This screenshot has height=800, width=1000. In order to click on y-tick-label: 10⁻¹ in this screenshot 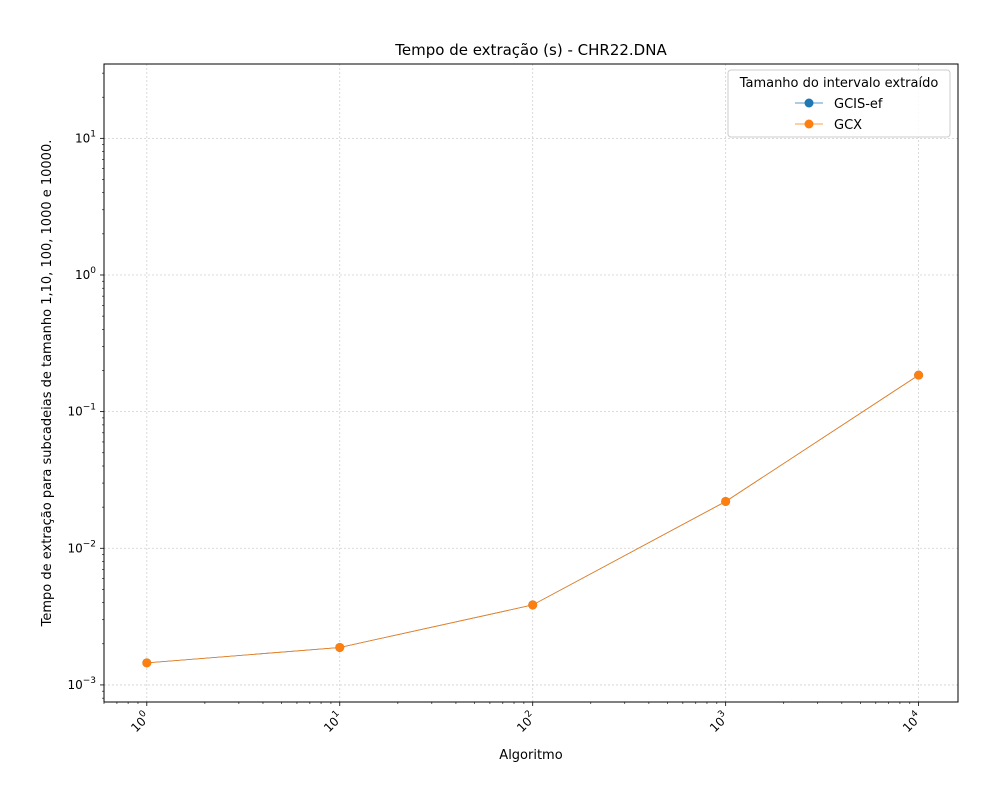, I will do `click(81, 411)`.